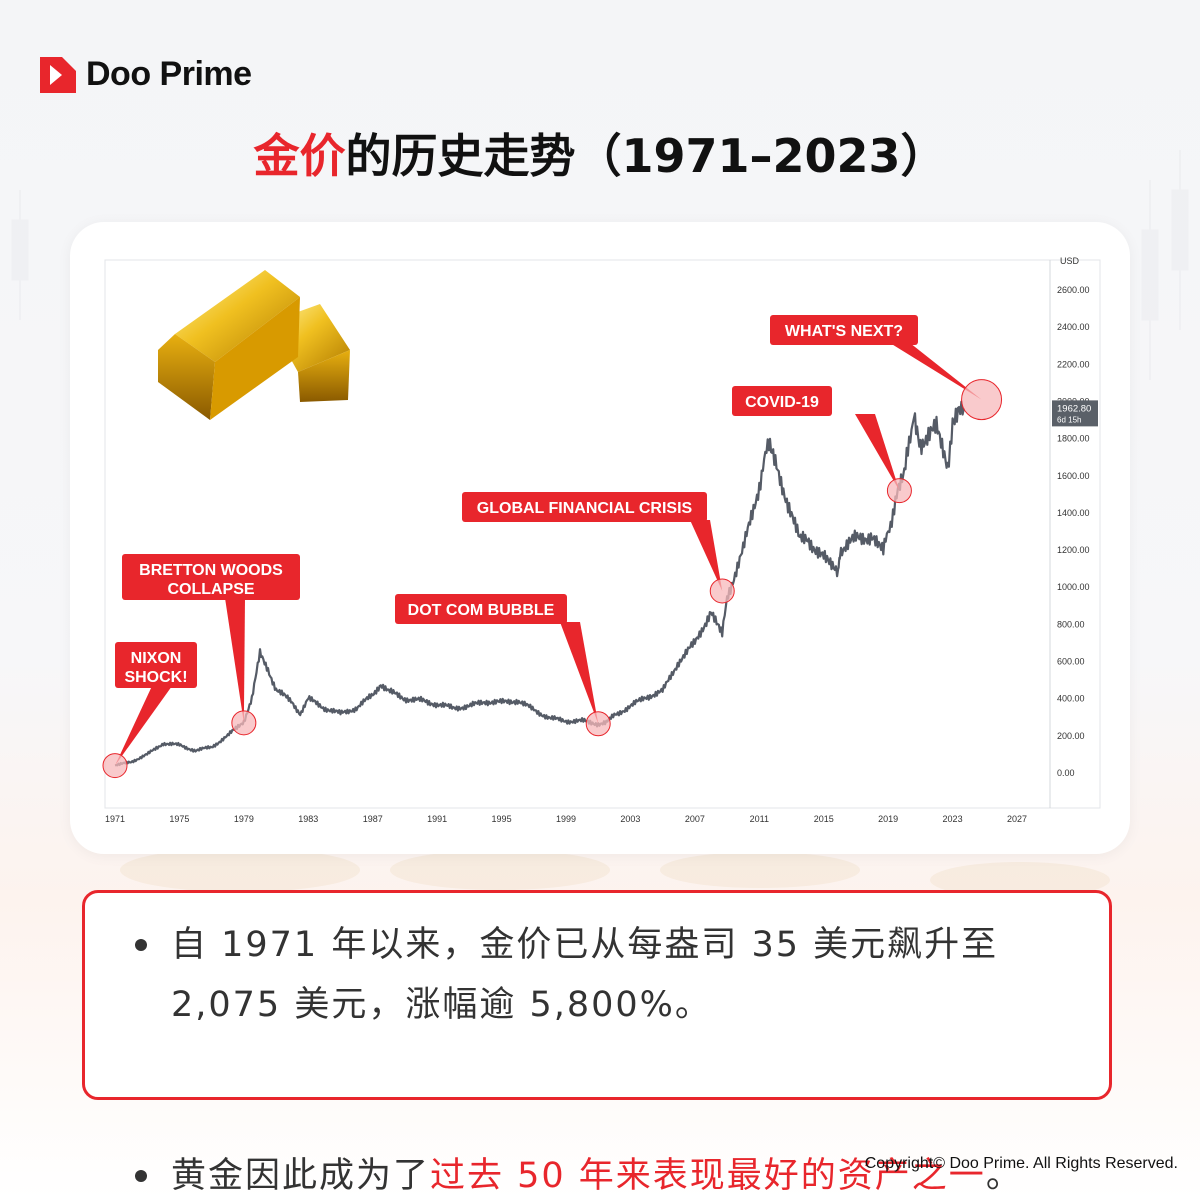  Describe the element at coordinates (759, 819) in the screenshot. I see `x-tick-label: 2011` at that location.